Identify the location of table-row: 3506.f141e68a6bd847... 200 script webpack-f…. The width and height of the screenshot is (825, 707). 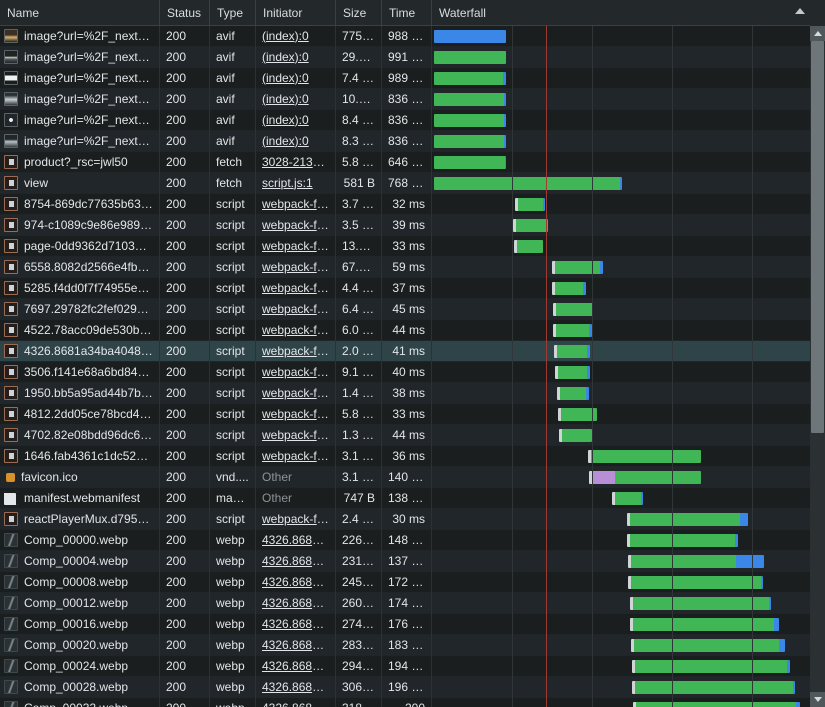
(412, 372).